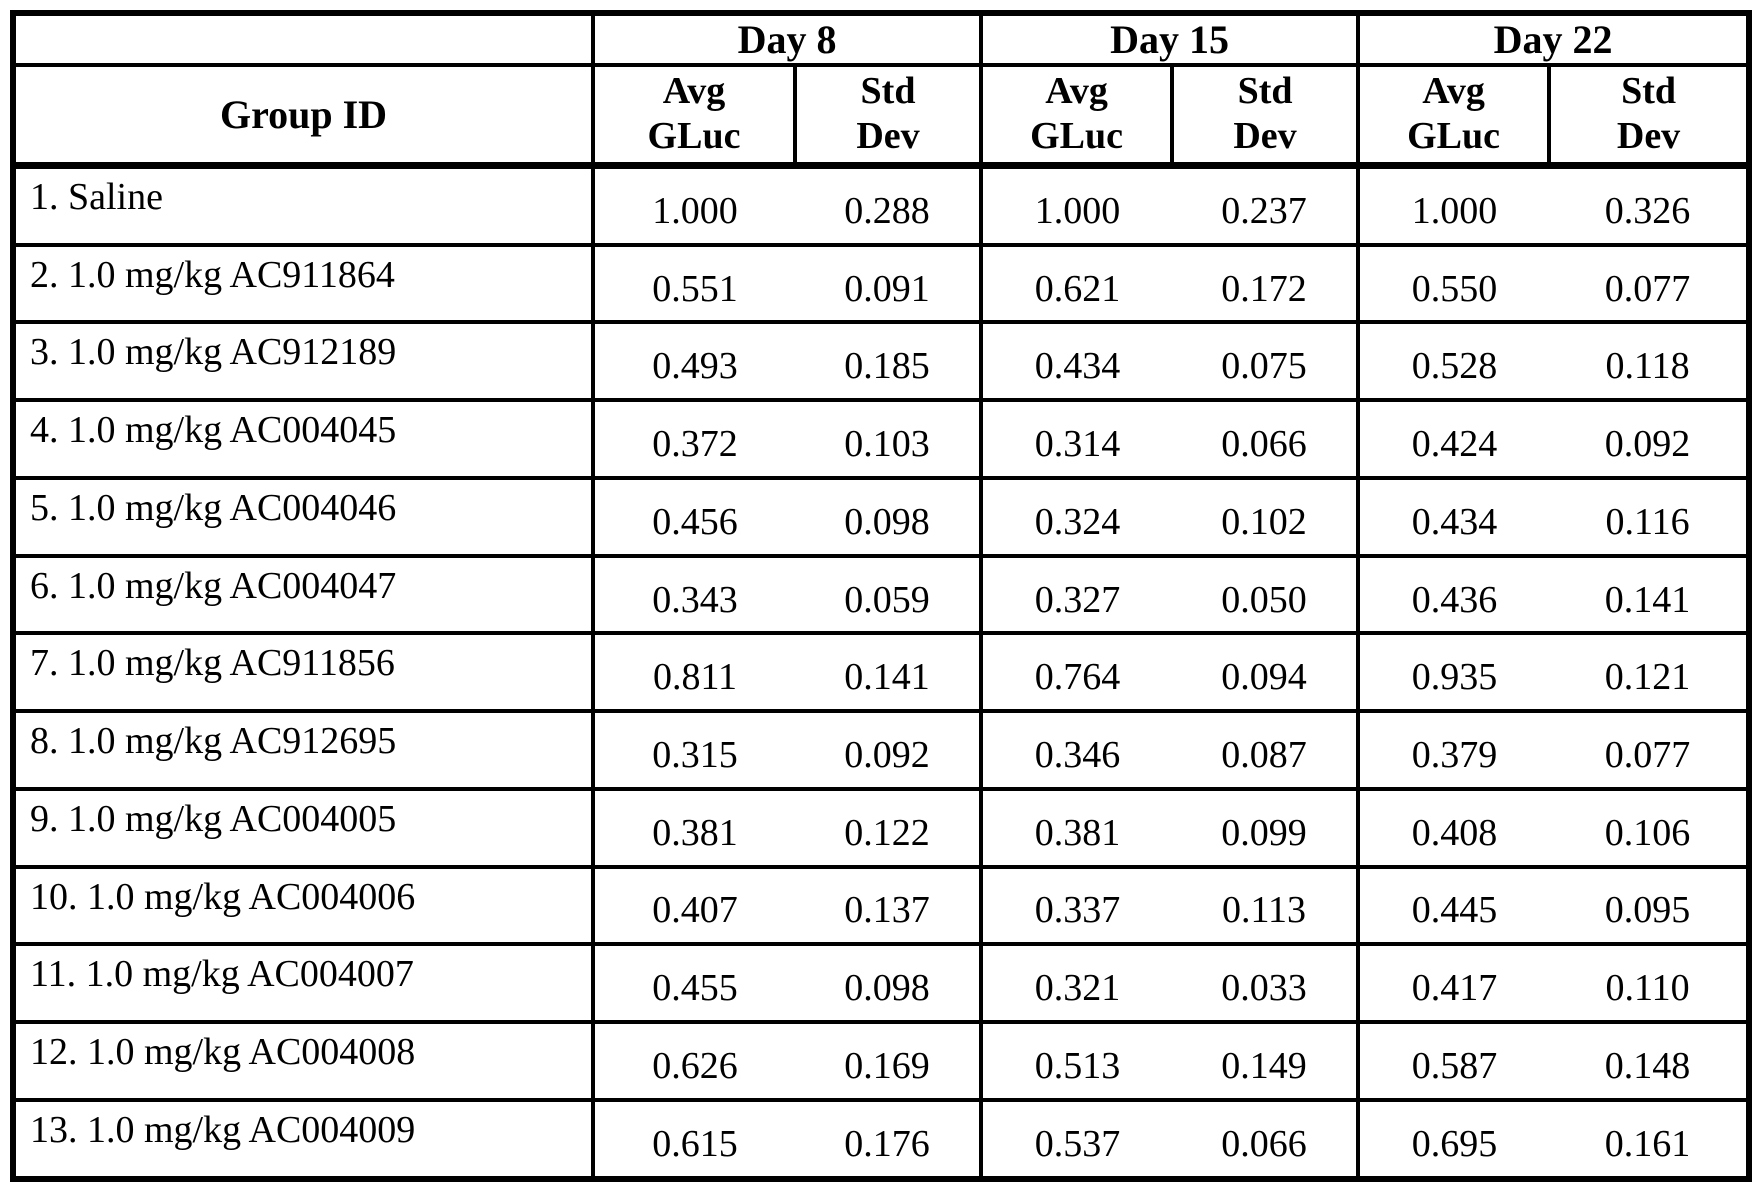 The height and width of the screenshot is (1192, 1756). What do you see at coordinates (1453, 1139) in the screenshot?
I see `value-cell: 0.695` at bounding box center [1453, 1139].